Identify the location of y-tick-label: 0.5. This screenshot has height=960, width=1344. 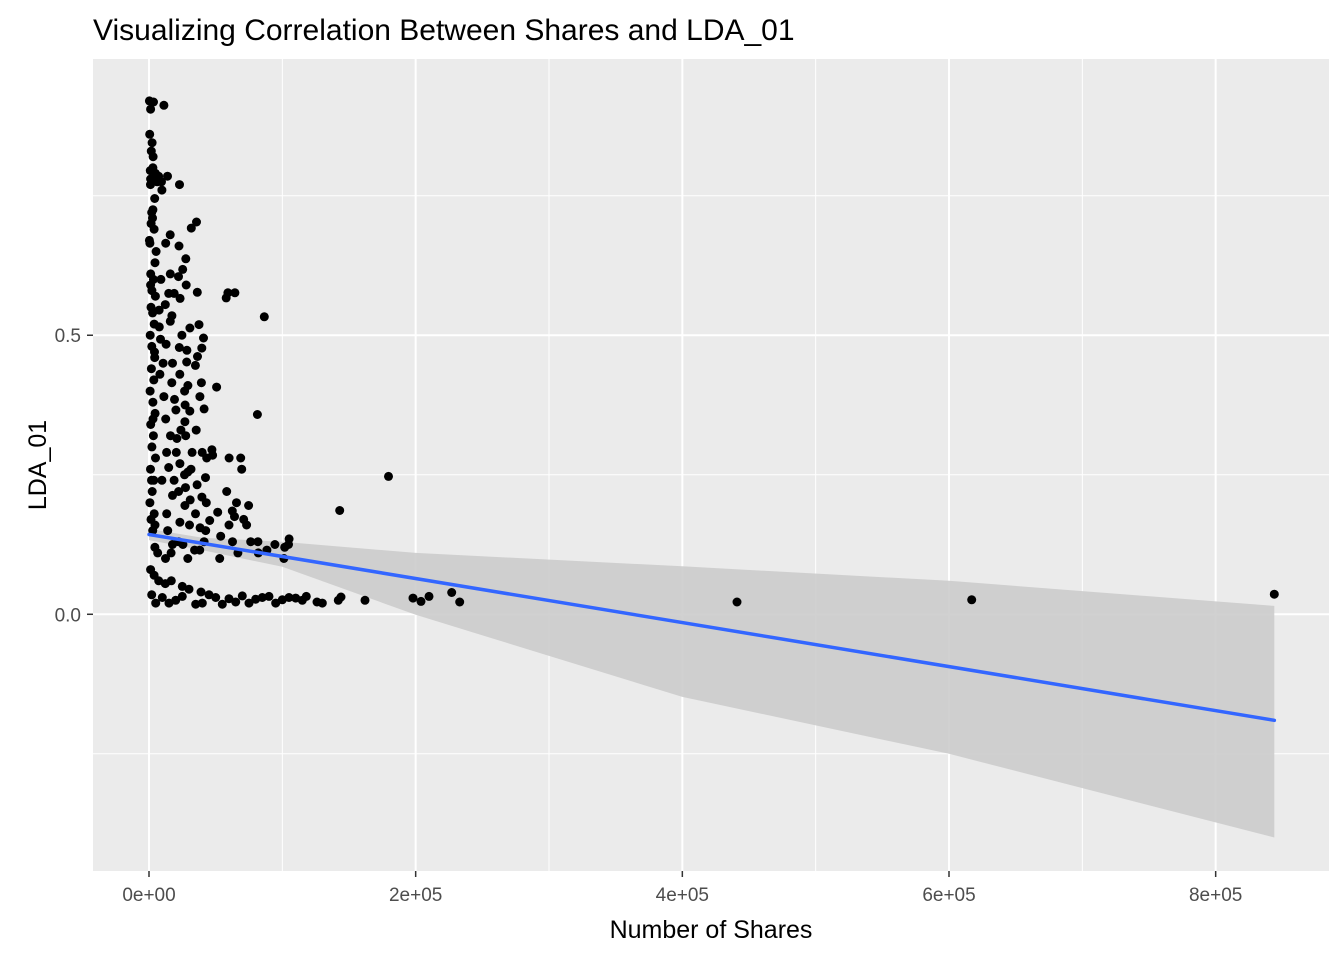
(68, 336).